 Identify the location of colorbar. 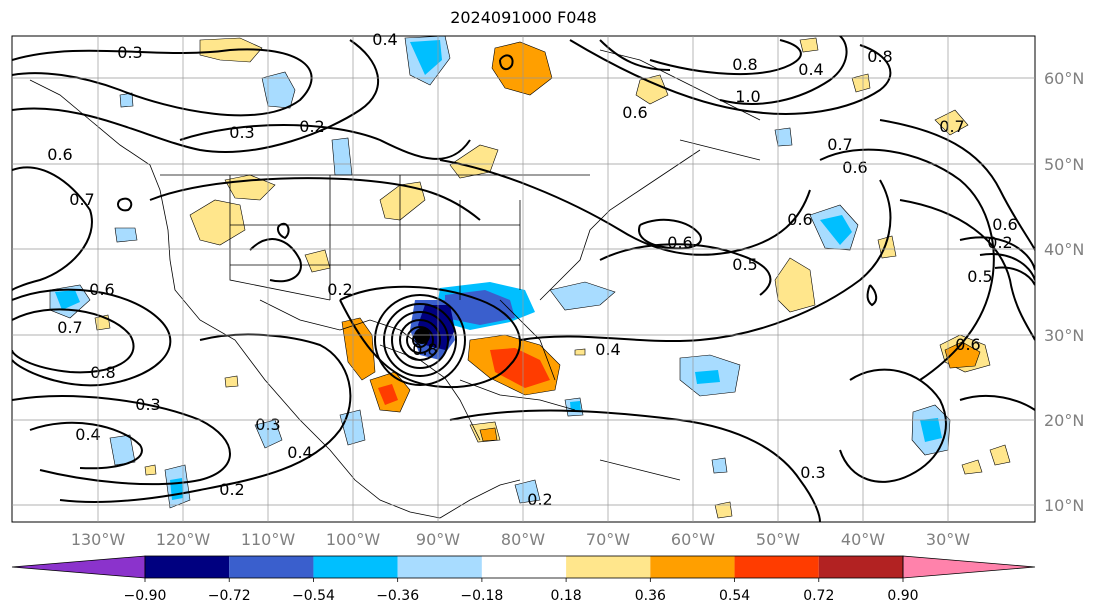
(523, 567).